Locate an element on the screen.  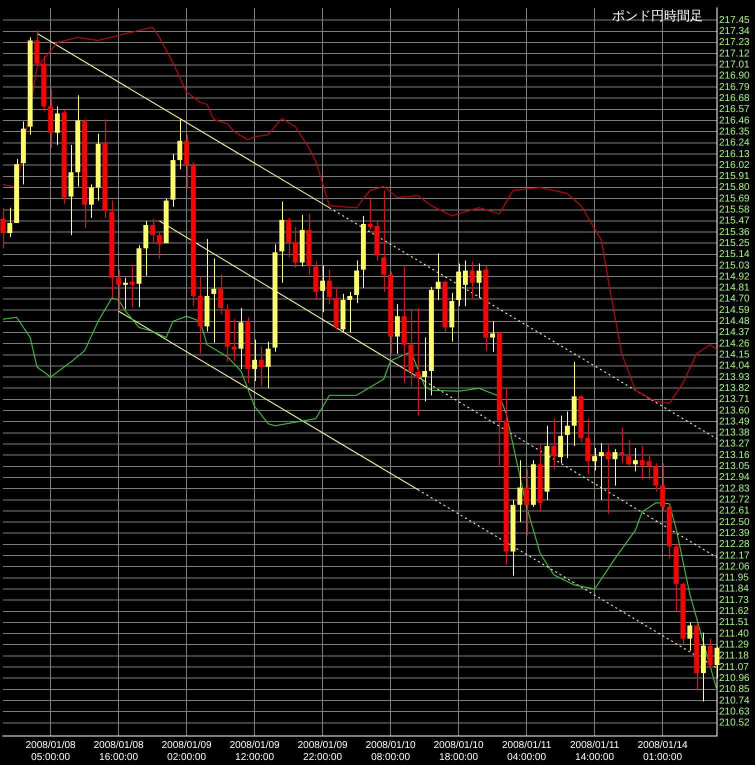
y-tick-label: 211.07 is located at coordinates (734, 667).